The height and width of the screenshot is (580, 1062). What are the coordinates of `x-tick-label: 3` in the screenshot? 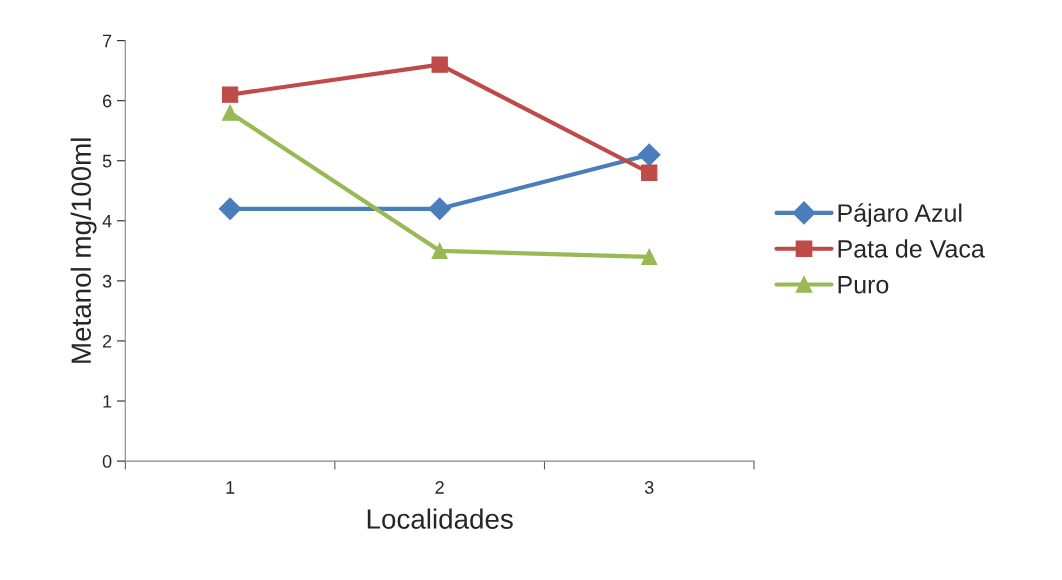 It's located at (649, 487).